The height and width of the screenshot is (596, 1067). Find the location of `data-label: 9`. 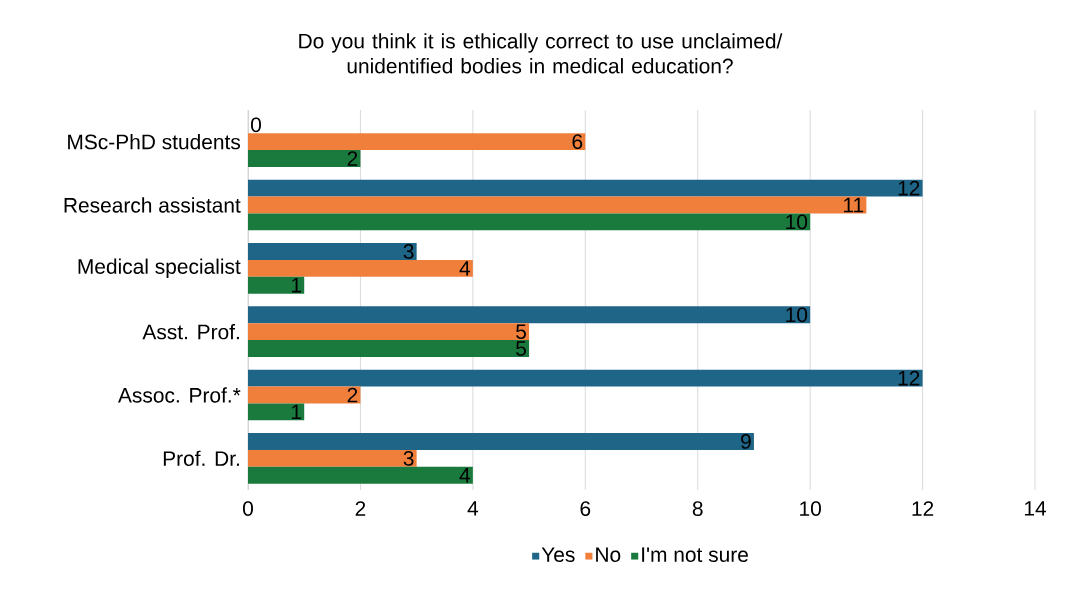

data-label: 9 is located at coordinates (746, 441).